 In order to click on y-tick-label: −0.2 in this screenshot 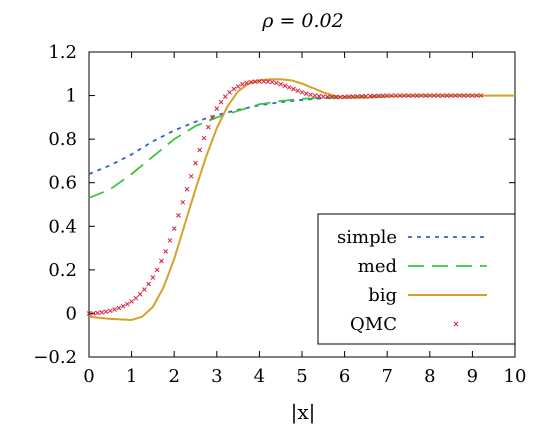, I will do `click(55, 357)`.